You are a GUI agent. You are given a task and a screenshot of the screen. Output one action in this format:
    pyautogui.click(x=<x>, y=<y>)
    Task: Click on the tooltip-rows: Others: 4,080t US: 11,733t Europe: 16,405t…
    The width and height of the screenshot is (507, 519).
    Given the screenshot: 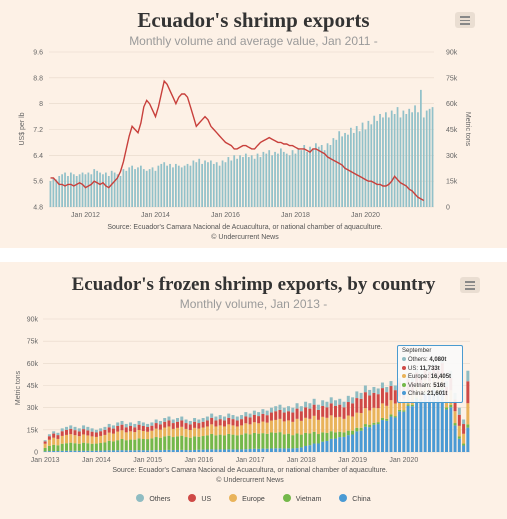 What is the action you would take?
    pyautogui.click(x=430, y=377)
    